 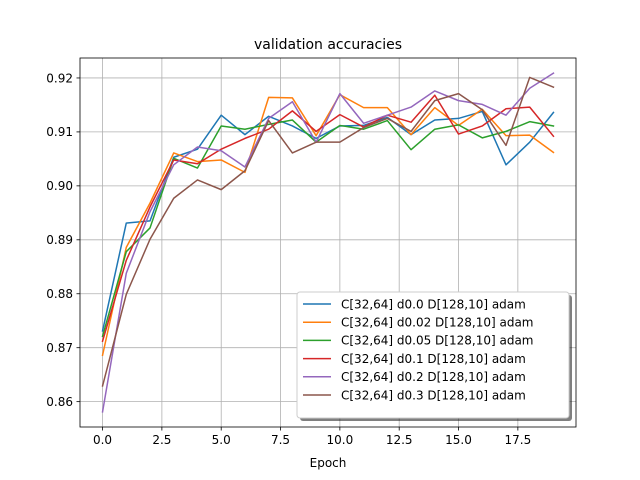 I want to click on legend-label: C[32,64] d0.05 D[128,10] adam, so click(x=437, y=341).